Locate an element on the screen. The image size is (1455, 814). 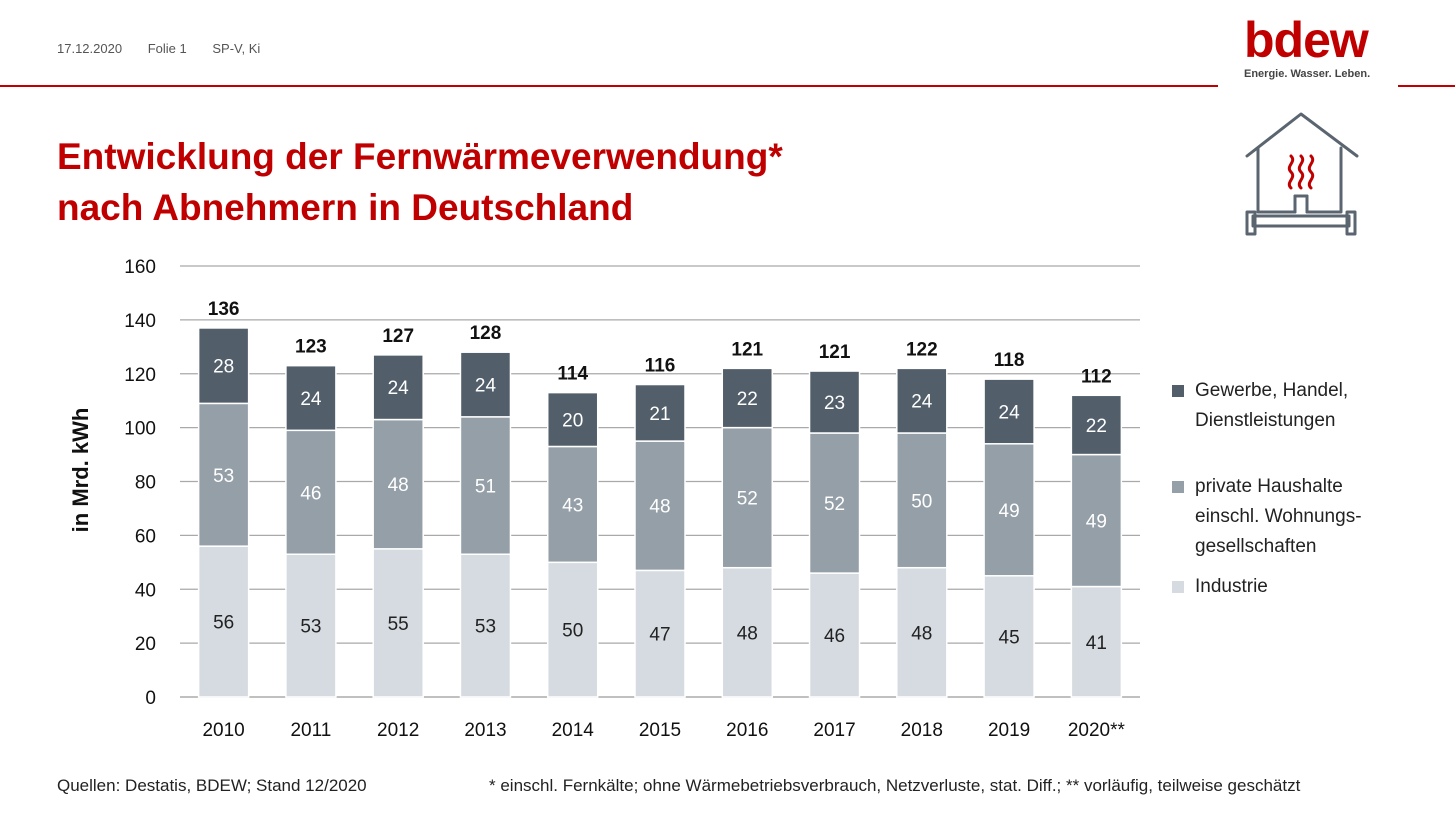
y-tick-label: 60 is located at coordinates (145, 536).